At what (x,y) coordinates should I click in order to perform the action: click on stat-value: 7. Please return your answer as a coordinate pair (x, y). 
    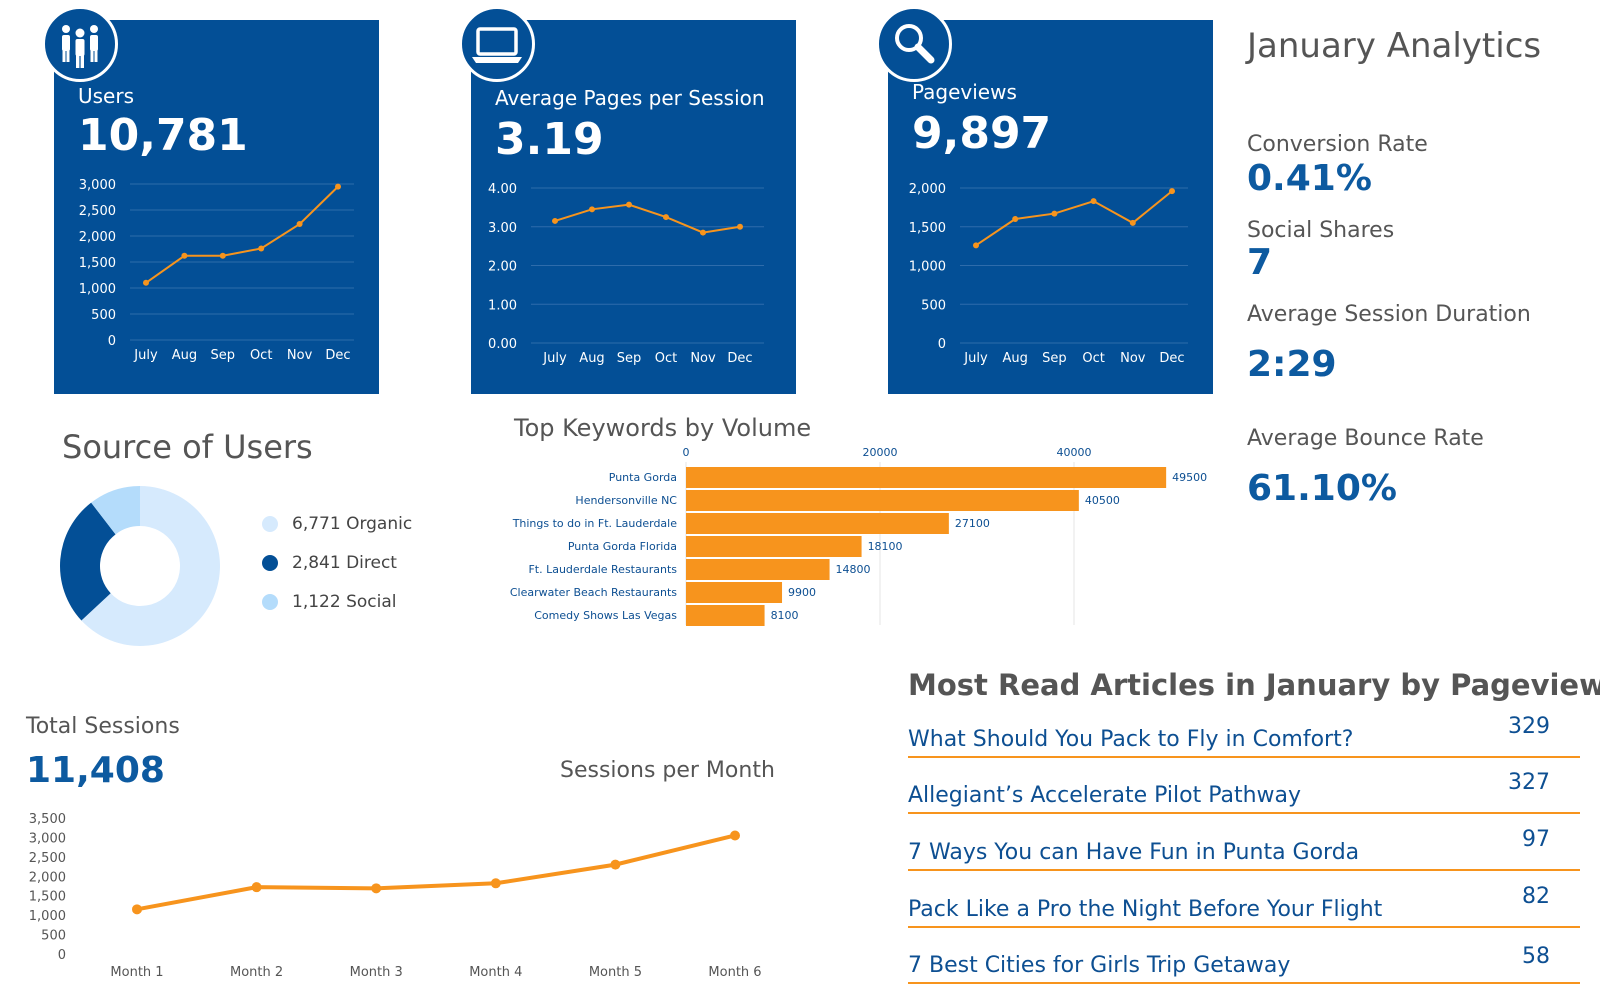
    Looking at the image, I should click on (1260, 262).